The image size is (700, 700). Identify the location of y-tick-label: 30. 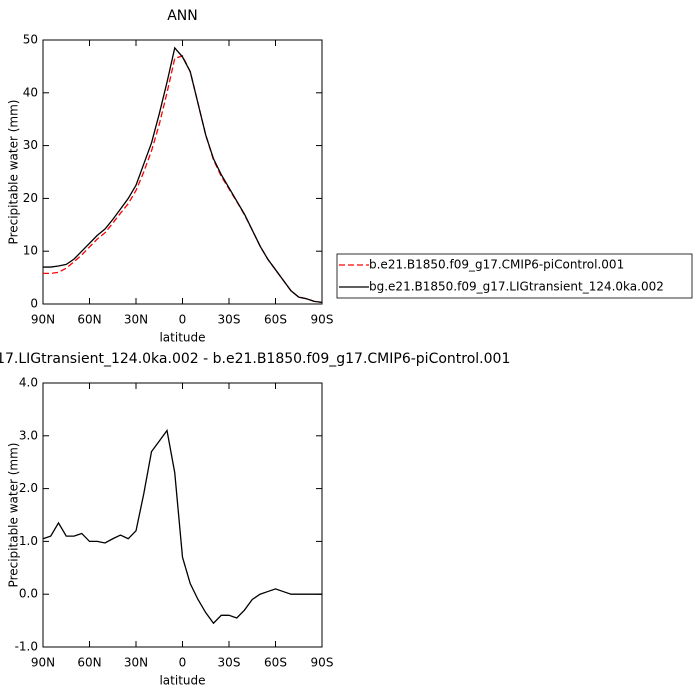
(30, 145).